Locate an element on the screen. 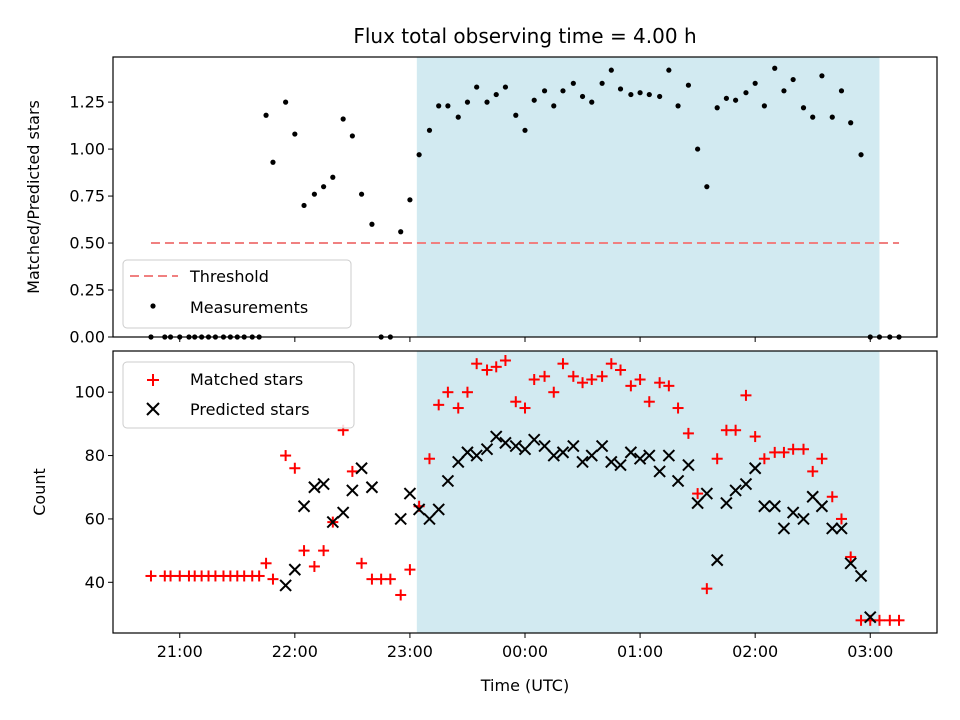 The height and width of the screenshot is (720, 960). legend-matched-swatch is located at coordinates (153, 380).